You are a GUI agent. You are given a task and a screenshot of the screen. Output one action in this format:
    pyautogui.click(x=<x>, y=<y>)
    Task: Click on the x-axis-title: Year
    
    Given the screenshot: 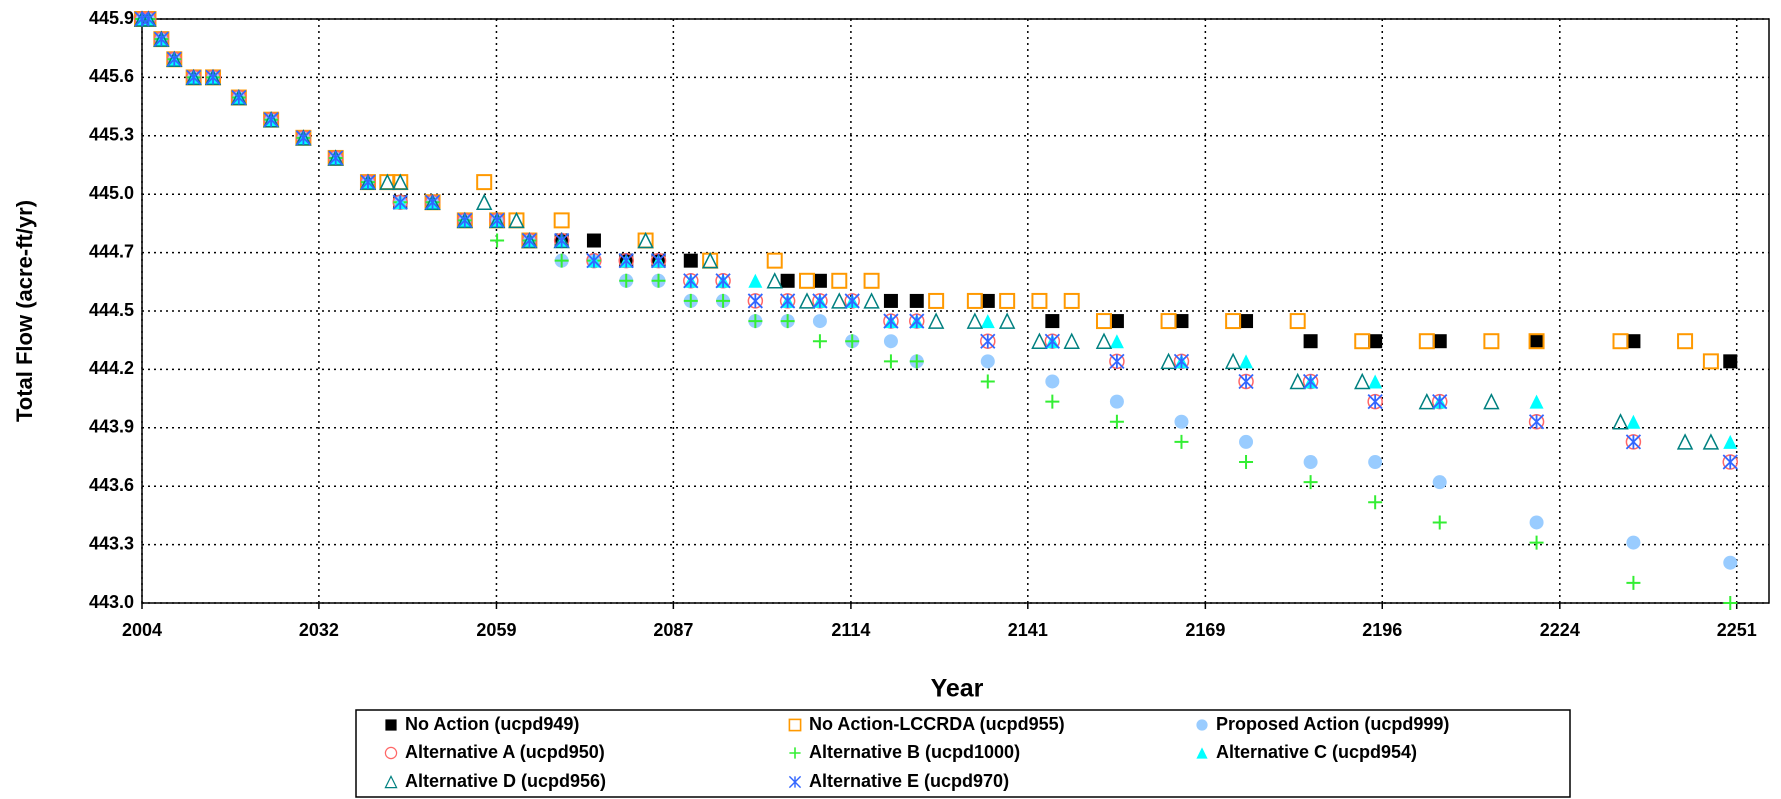 What is the action you would take?
    pyautogui.click(x=957, y=689)
    